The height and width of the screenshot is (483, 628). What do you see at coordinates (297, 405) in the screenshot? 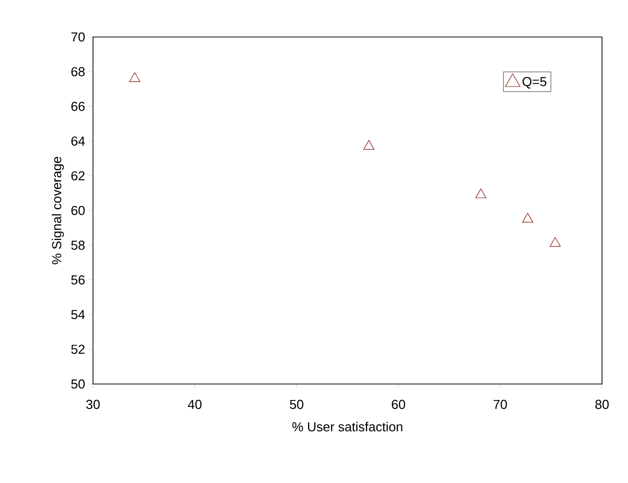
I see `x-tick-label: 50` at bounding box center [297, 405].